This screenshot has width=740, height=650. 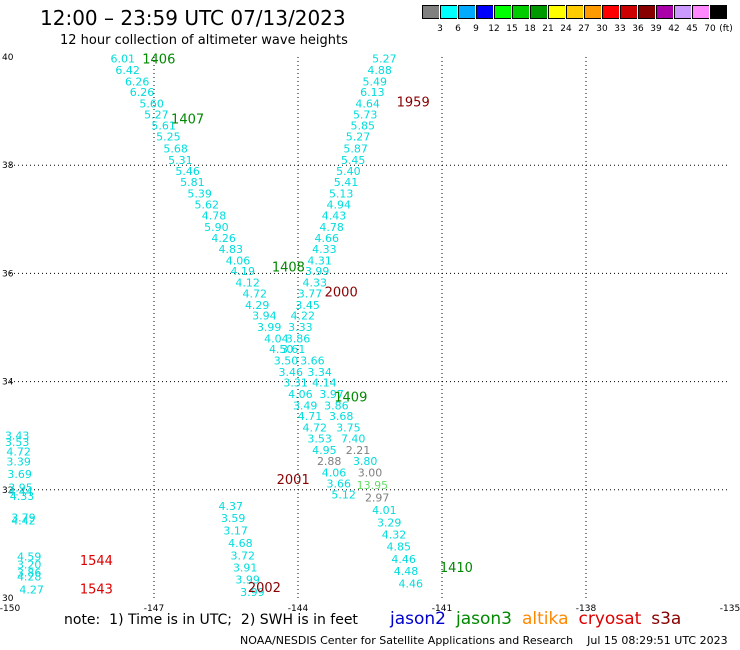 I want to click on wave-height-value: 5.13, so click(x=341, y=193).